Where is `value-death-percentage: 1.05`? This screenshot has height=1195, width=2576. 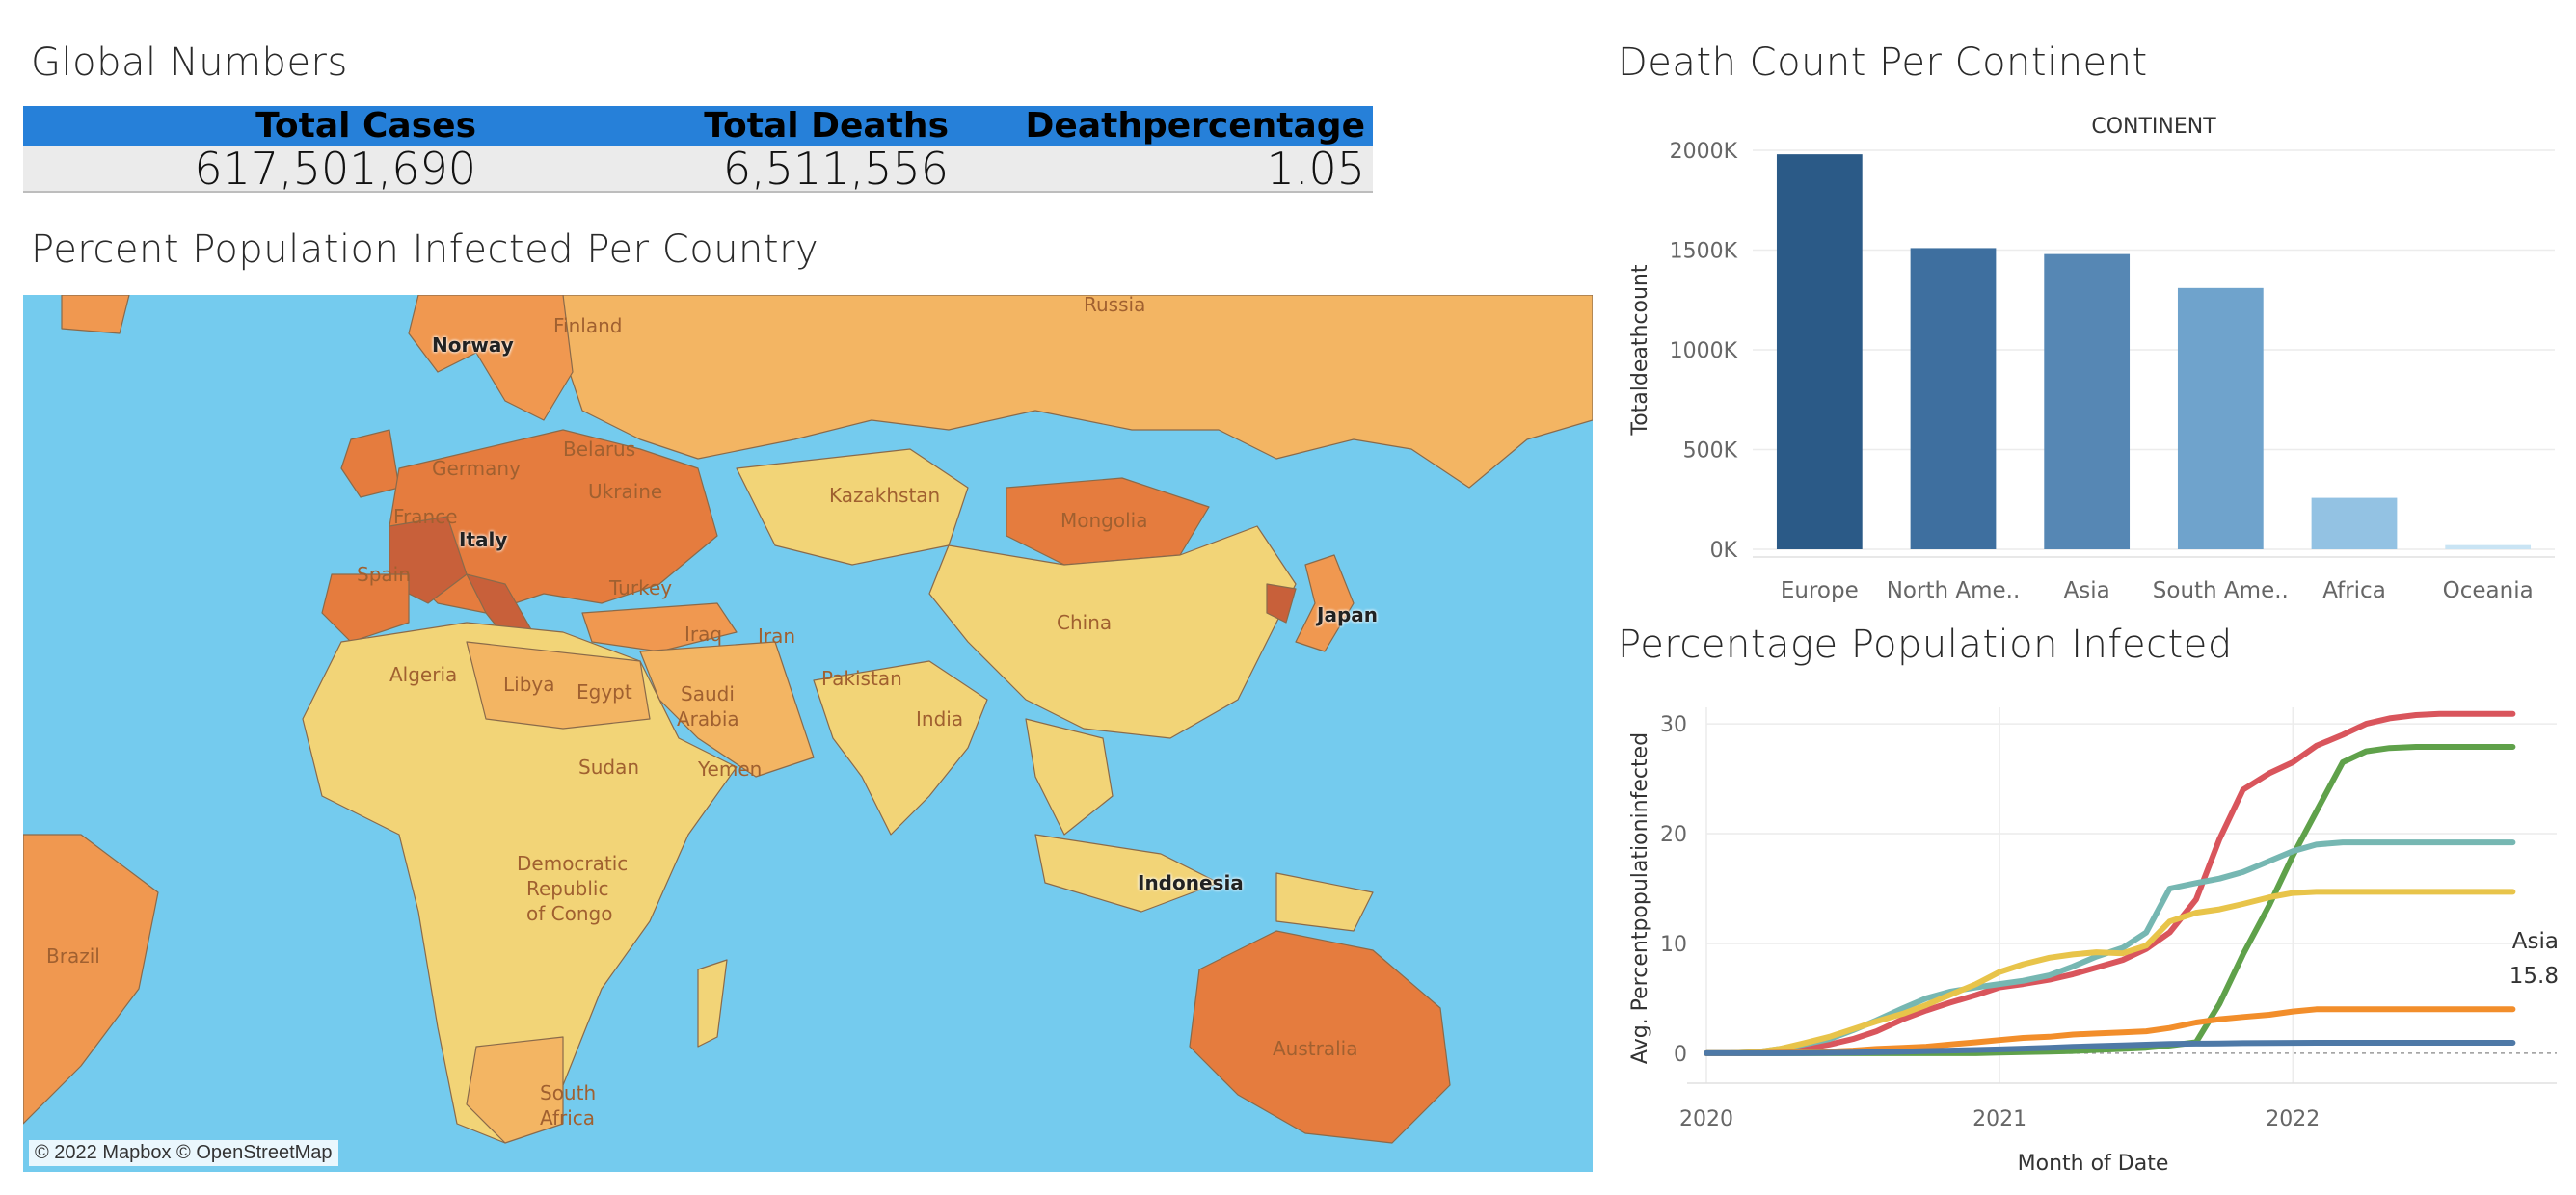 value-death-percentage: 1.05 is located at coordinates (1316, 169).